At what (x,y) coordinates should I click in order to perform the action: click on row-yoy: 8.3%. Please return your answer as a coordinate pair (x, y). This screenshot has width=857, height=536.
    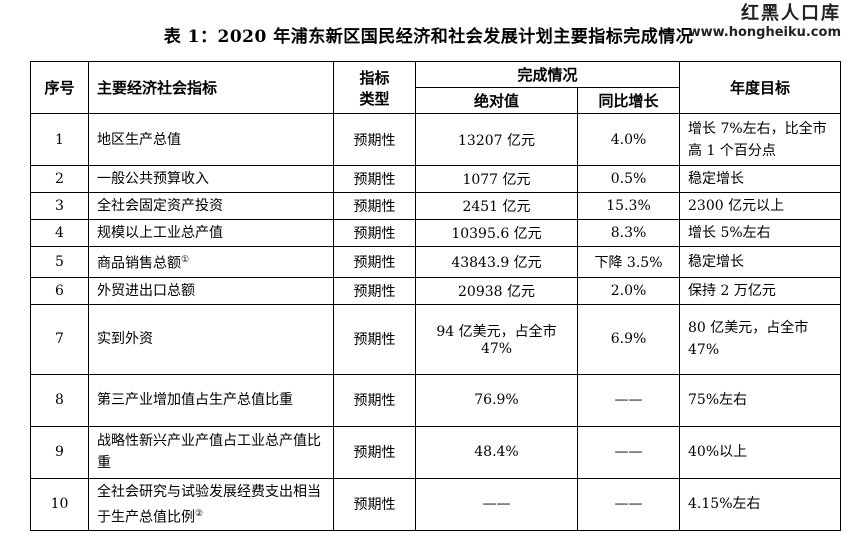
    Looking at the image, I should click on (628, 233).